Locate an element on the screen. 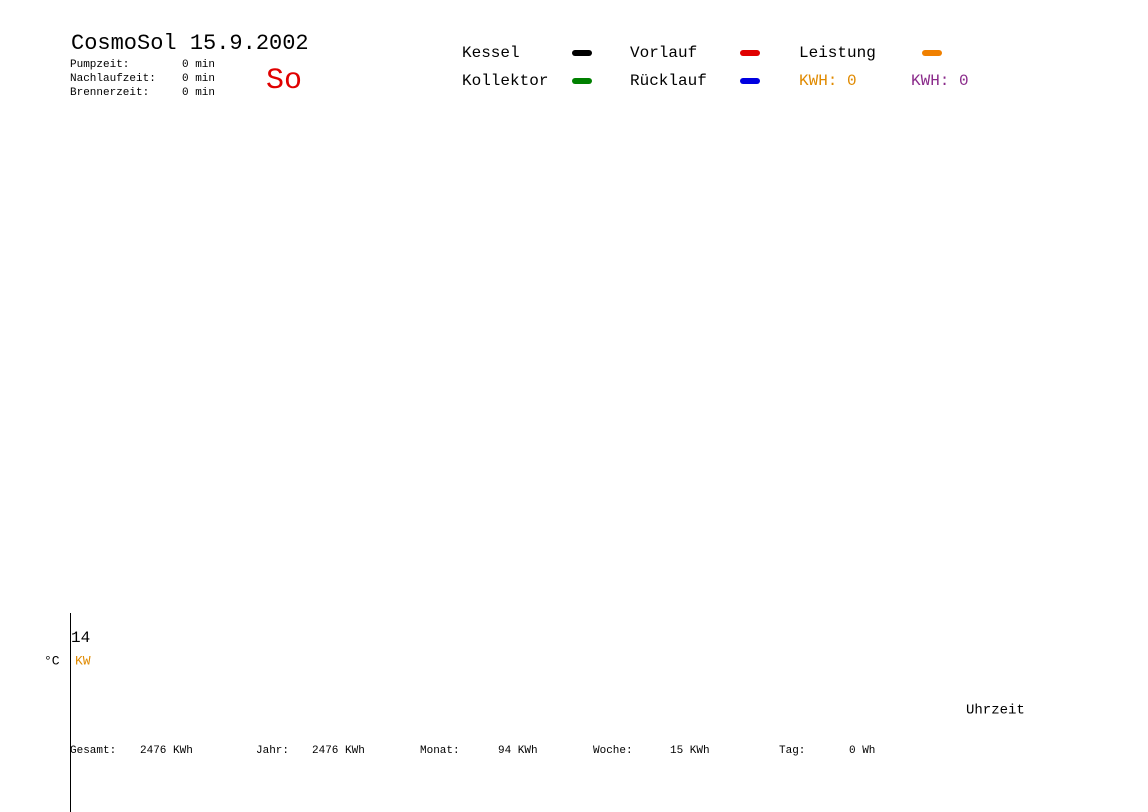 This screenshot has width=1148, height=812. legend-label: Rücklauf is located at coordinates (668, 81).